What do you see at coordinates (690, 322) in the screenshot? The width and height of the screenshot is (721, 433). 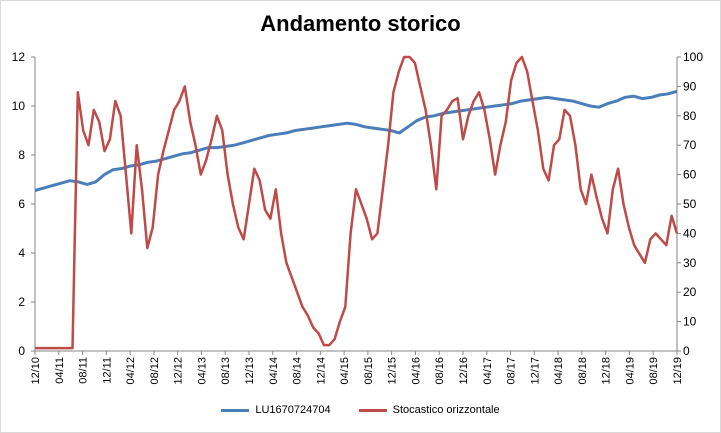 I see `right-tick-label: 10` at bounding box center [690, 322].